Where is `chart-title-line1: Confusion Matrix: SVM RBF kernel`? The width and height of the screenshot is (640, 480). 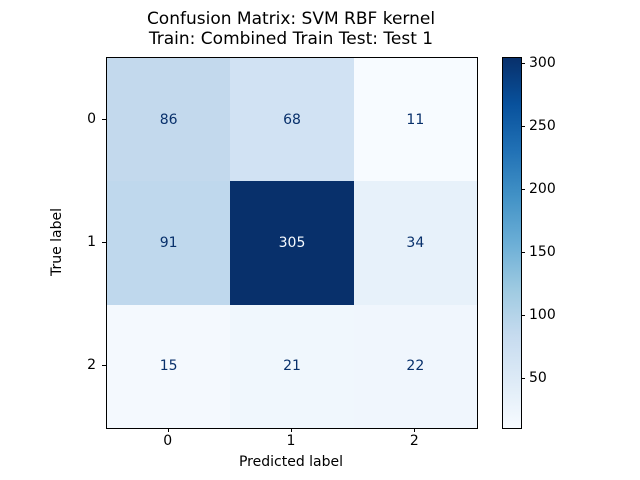
chart-title-line1: Confusion Matrix: SVM RBF kernel is located at coordinates (291, 19).